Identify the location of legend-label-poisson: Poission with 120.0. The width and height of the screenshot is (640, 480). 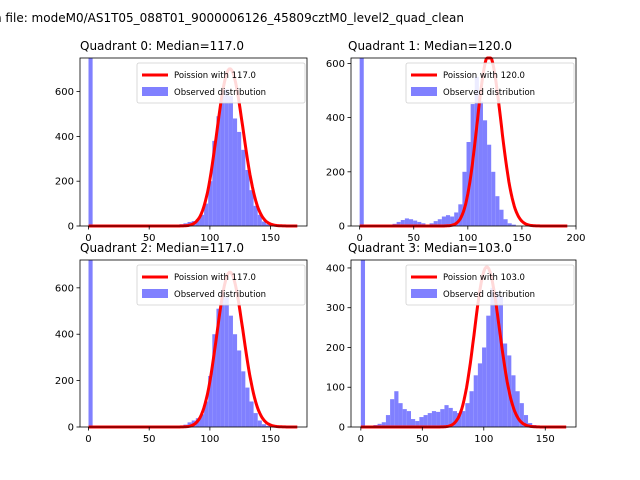
(484, 76).